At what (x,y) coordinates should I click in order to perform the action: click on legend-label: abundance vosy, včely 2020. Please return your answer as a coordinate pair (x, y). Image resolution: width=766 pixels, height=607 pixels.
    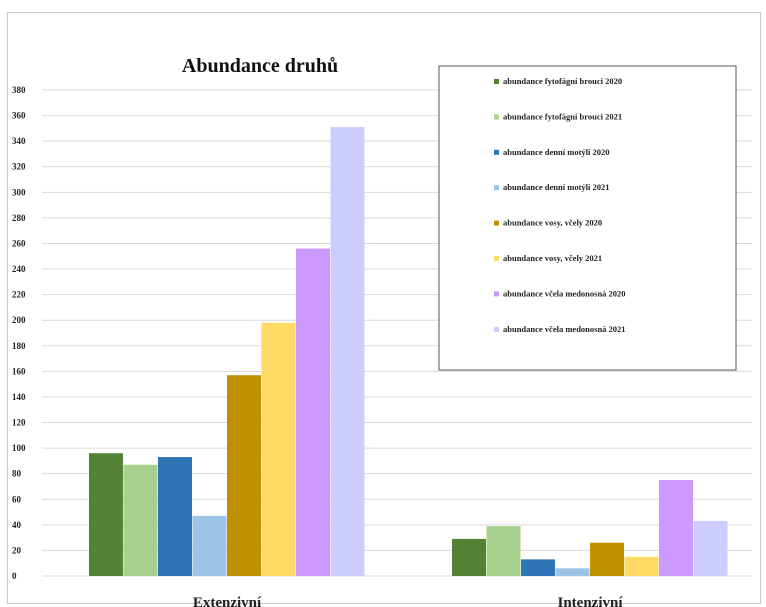
    Looking at the image, I should click on (552, 223).